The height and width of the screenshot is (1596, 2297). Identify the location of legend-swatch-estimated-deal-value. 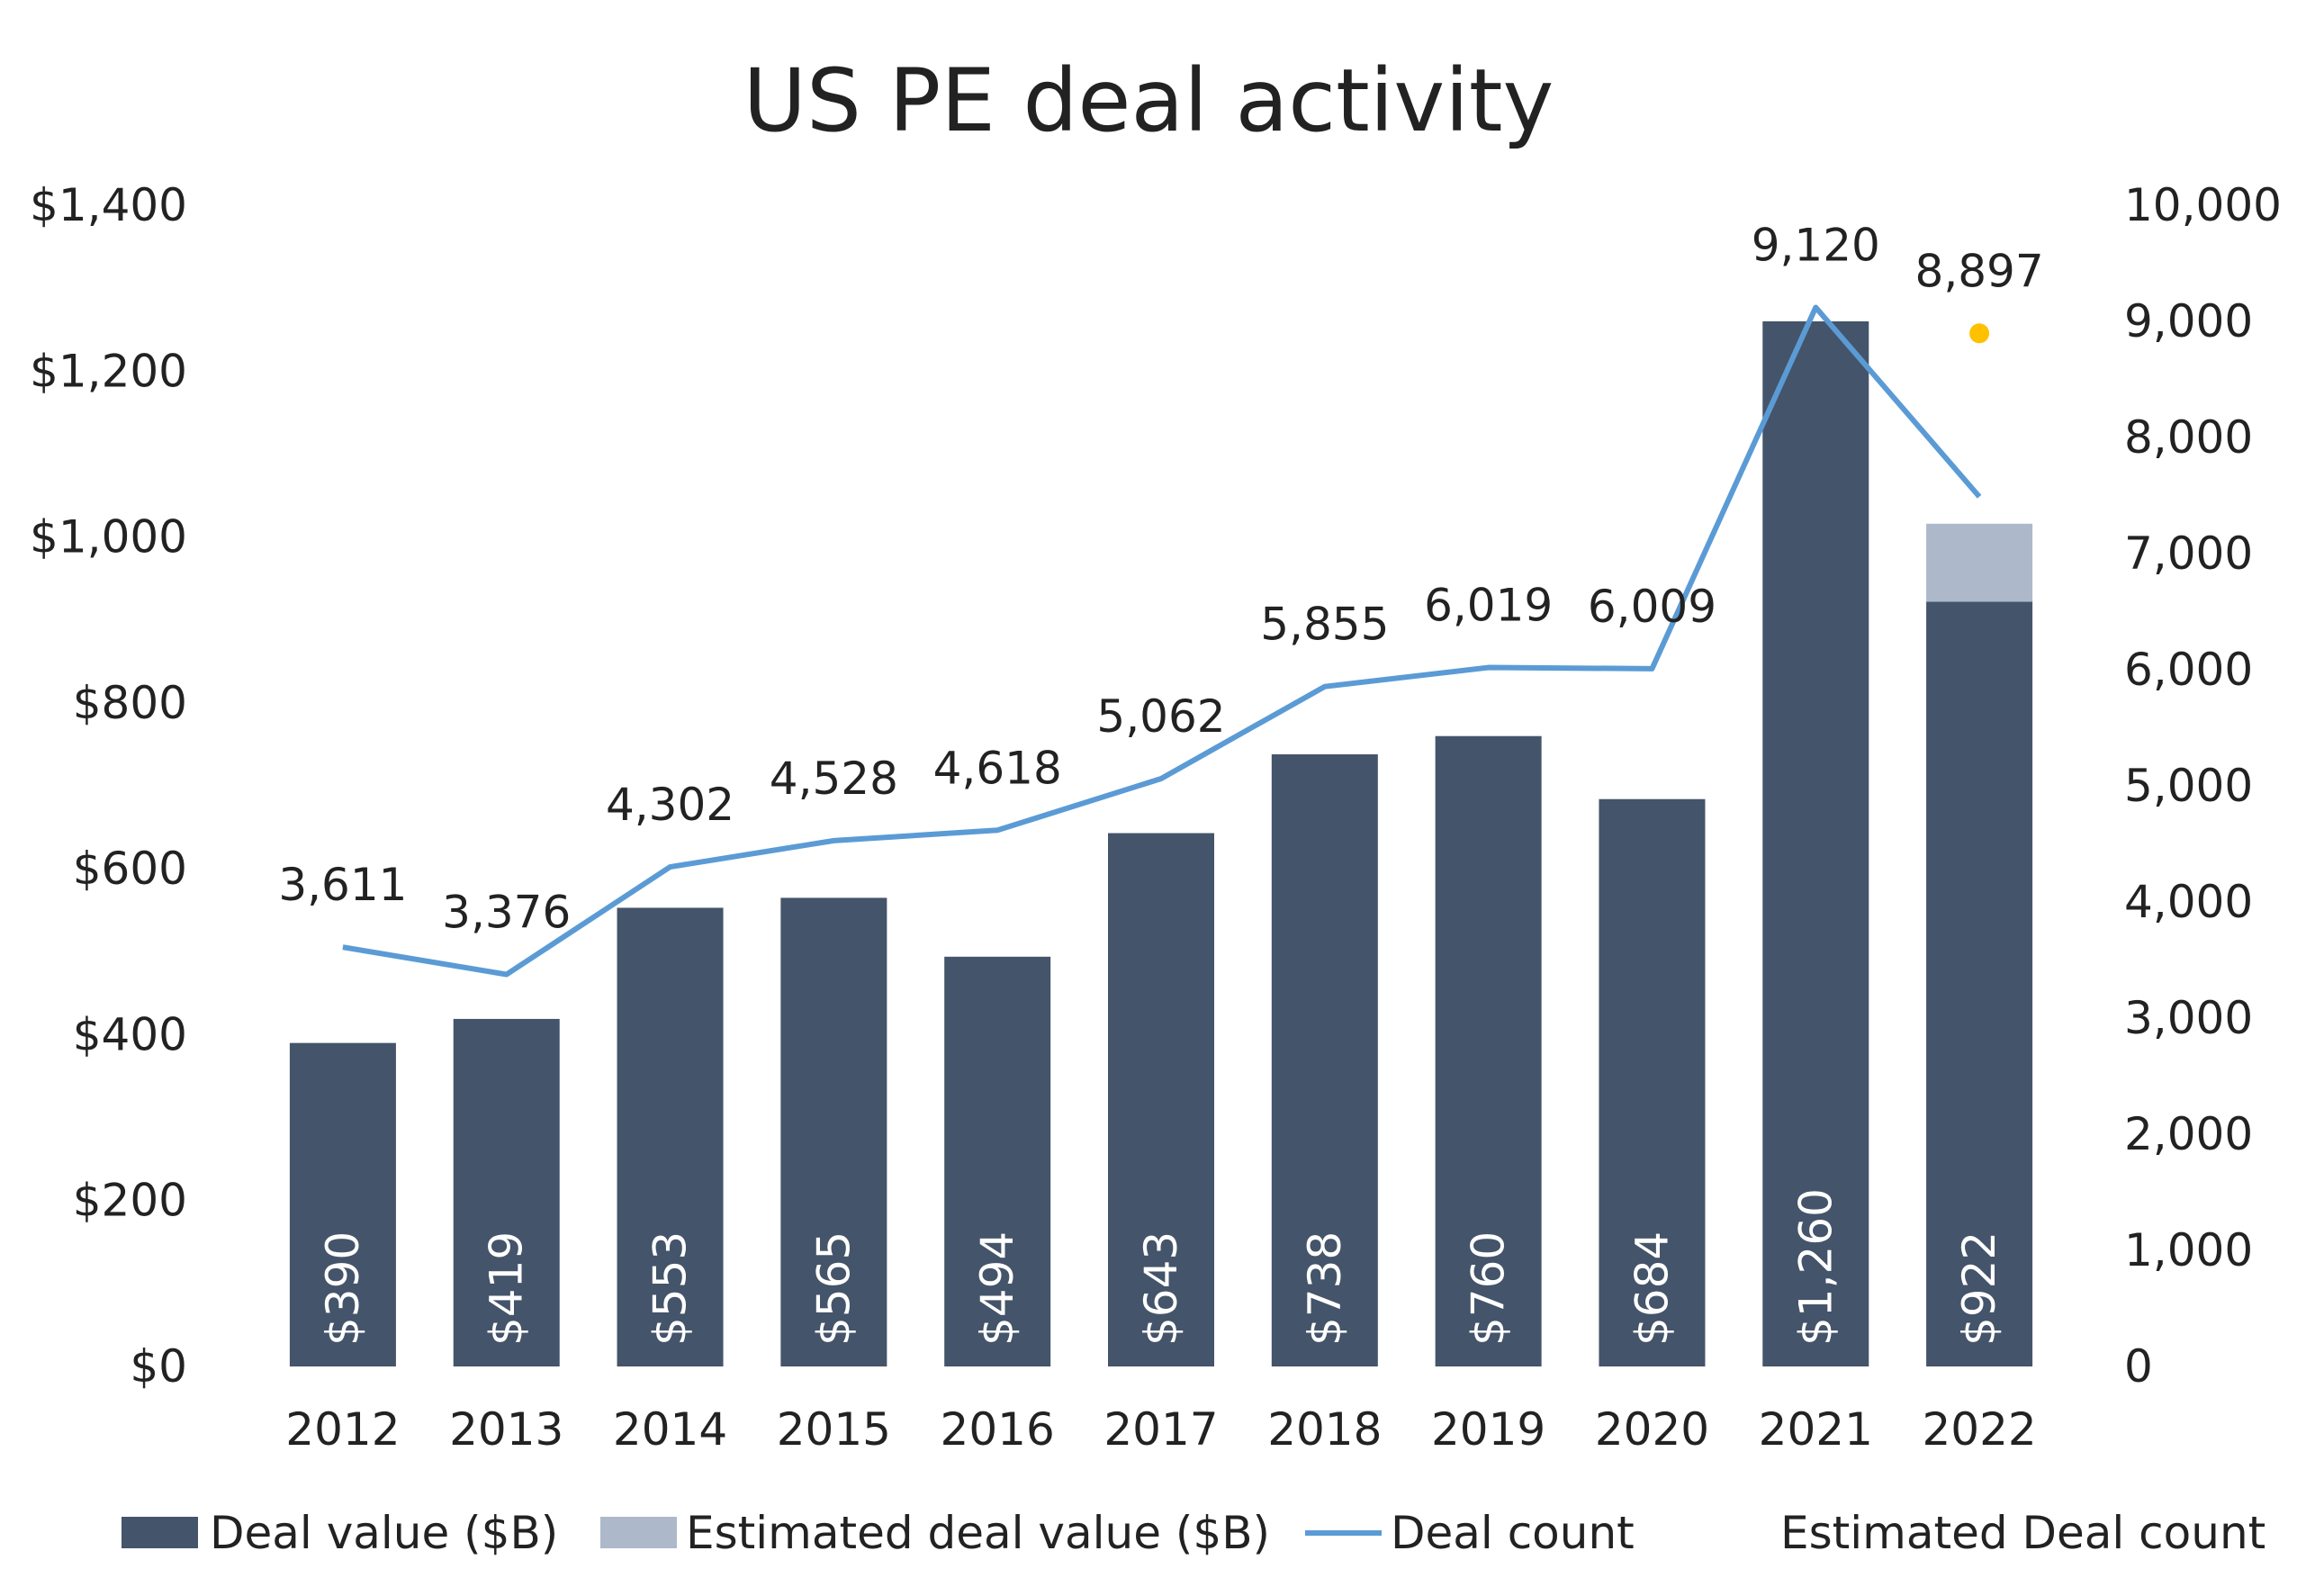
(638, 1532).